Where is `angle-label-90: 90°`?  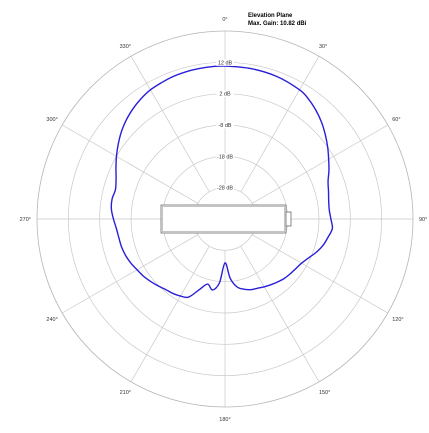
angle-label-90: 90° is located at coordinates (423, 220).